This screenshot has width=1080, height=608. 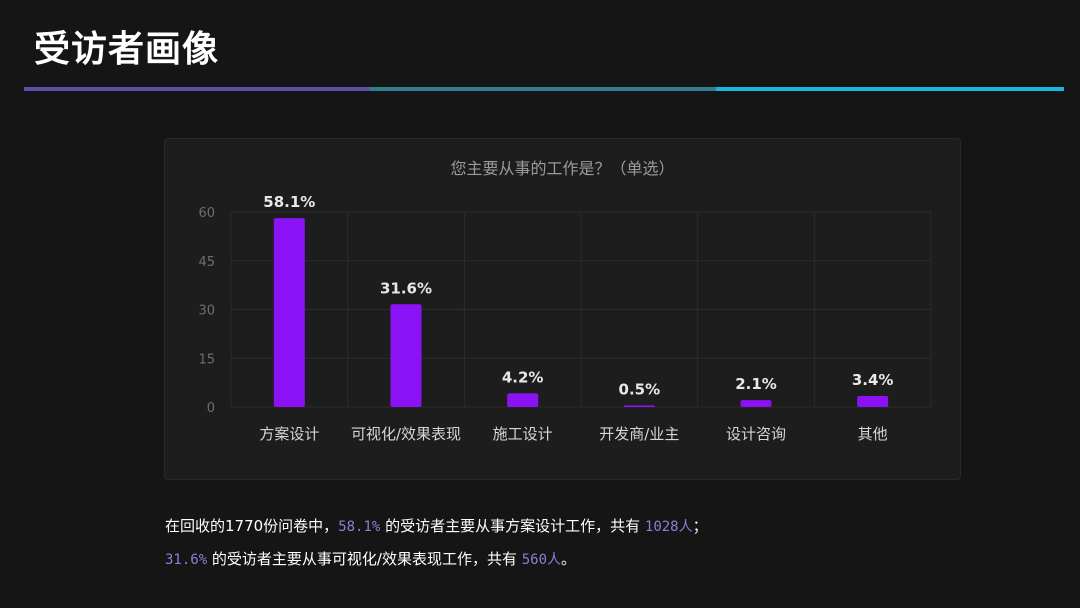 What do you see at coordinates (873, 434) in the screenshot?
I see `x-tick-label: 其他` at bounding box center [873, 434].